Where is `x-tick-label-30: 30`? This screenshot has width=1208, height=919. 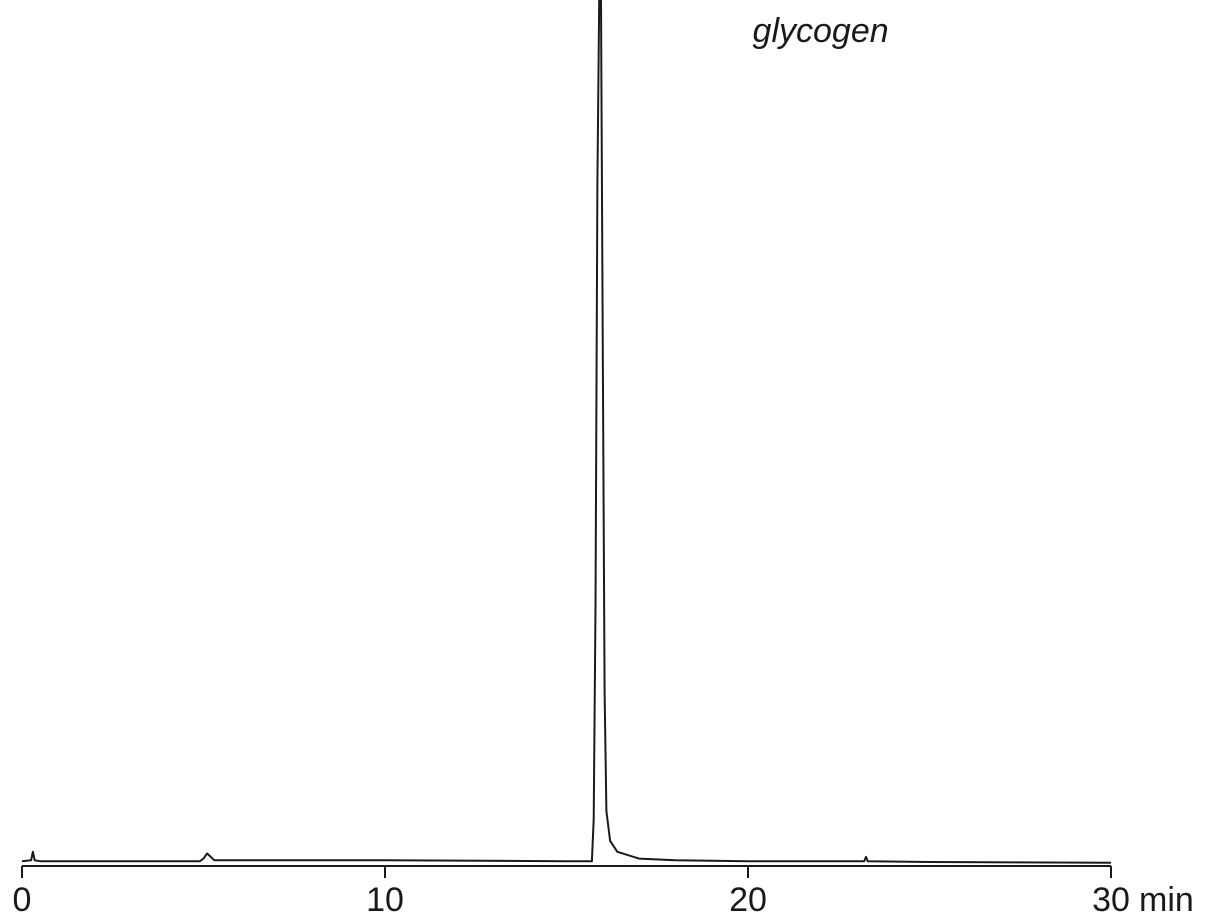 x-tick-label-30: 30 is located at coordinates (1111, 900).